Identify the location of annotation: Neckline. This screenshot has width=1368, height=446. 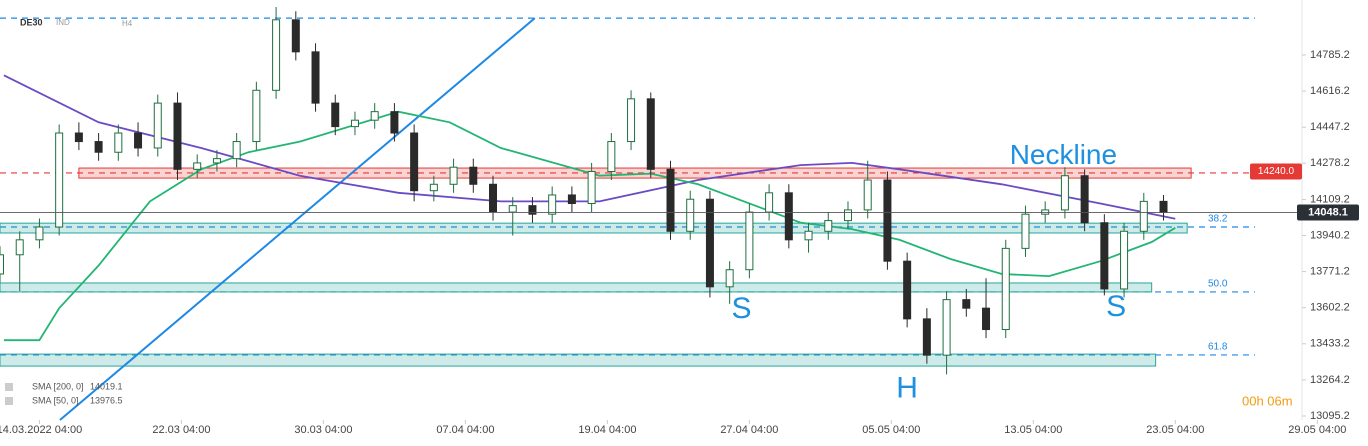
(1063, 154).